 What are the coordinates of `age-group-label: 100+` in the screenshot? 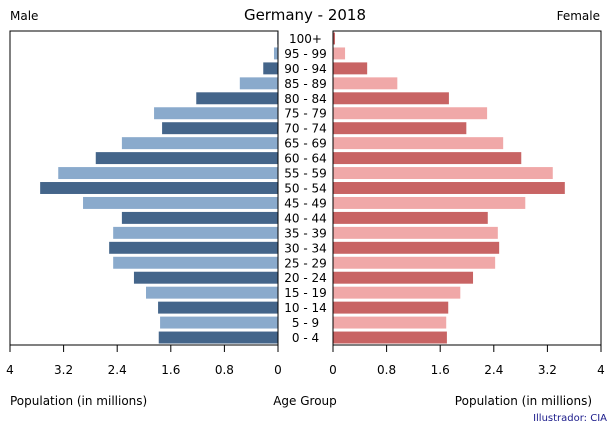 It's located at (305, 39).